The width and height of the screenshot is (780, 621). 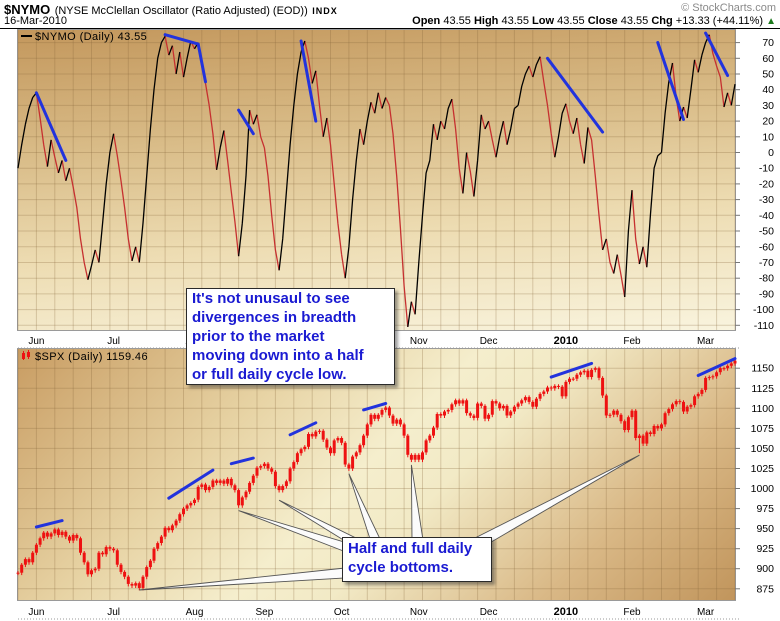 I want to click on close-value: 43.55, so click(x=634, y=21).